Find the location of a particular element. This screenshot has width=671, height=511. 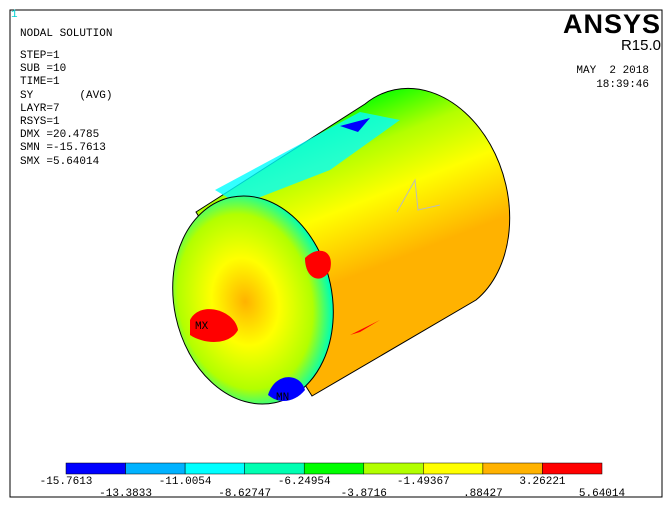

stress-band is located at coordinates (307, 158).